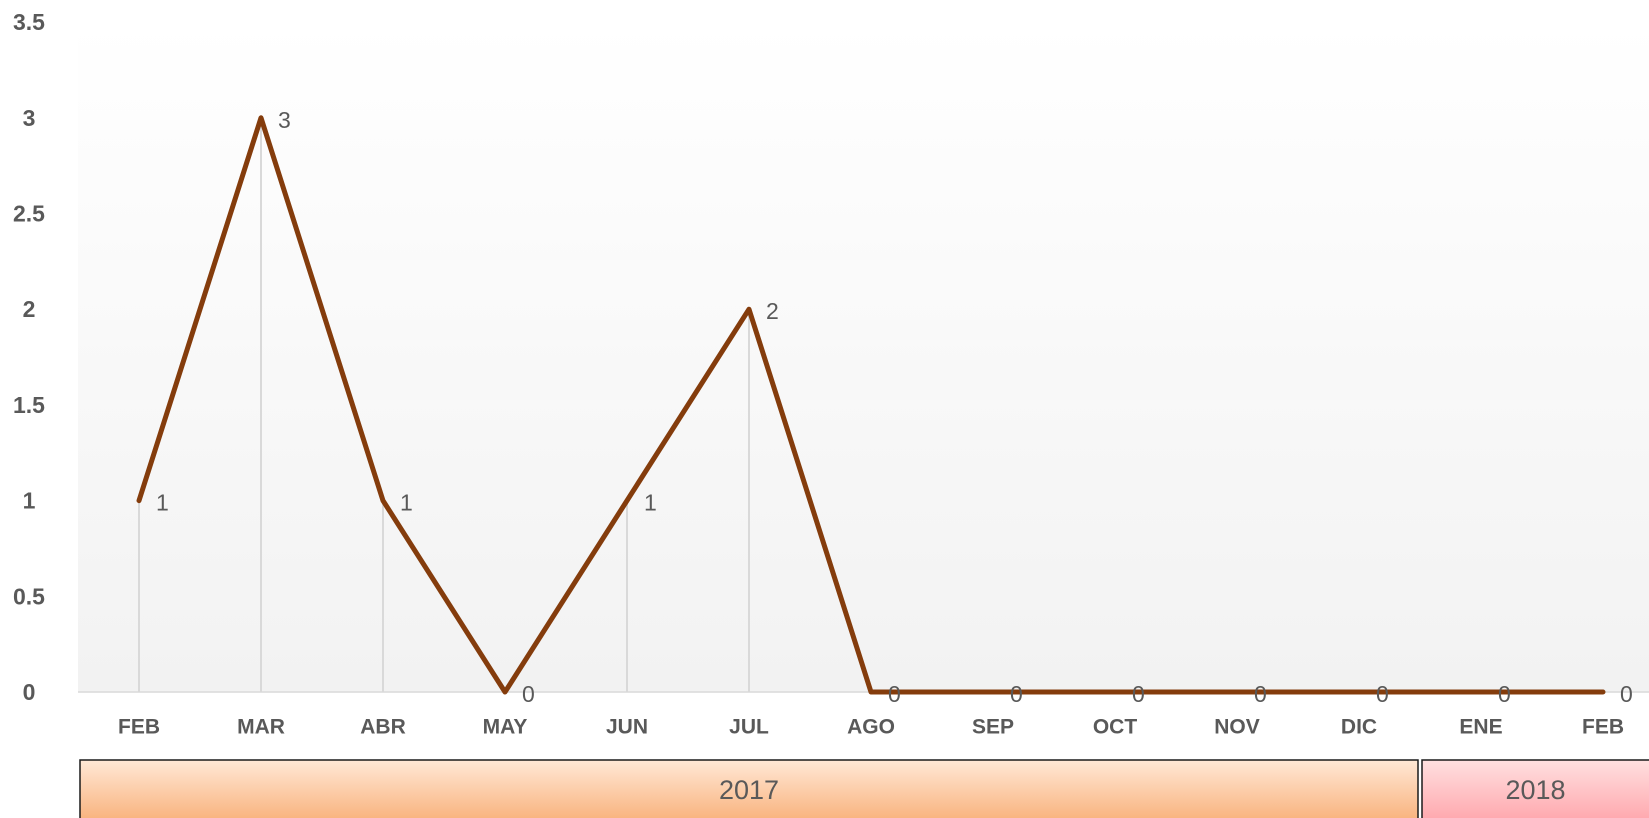  Describe the element at coordinates (1115, 727) in the screenshot. I see `x-tick-label: OCT` at that location.